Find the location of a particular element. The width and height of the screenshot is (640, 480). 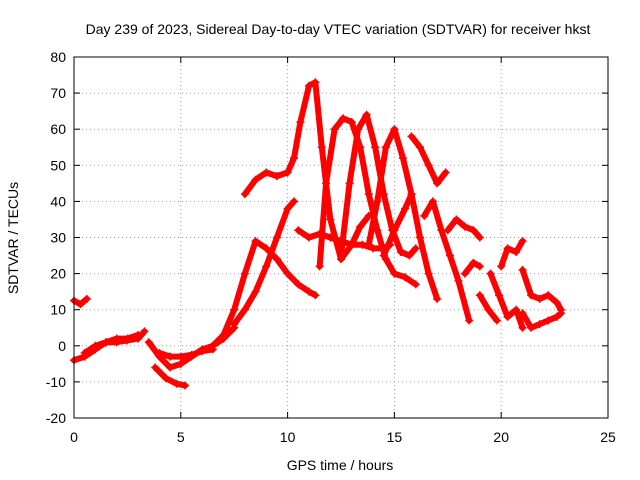

x-tick-label: 15 is located at coordinates (395, 437).